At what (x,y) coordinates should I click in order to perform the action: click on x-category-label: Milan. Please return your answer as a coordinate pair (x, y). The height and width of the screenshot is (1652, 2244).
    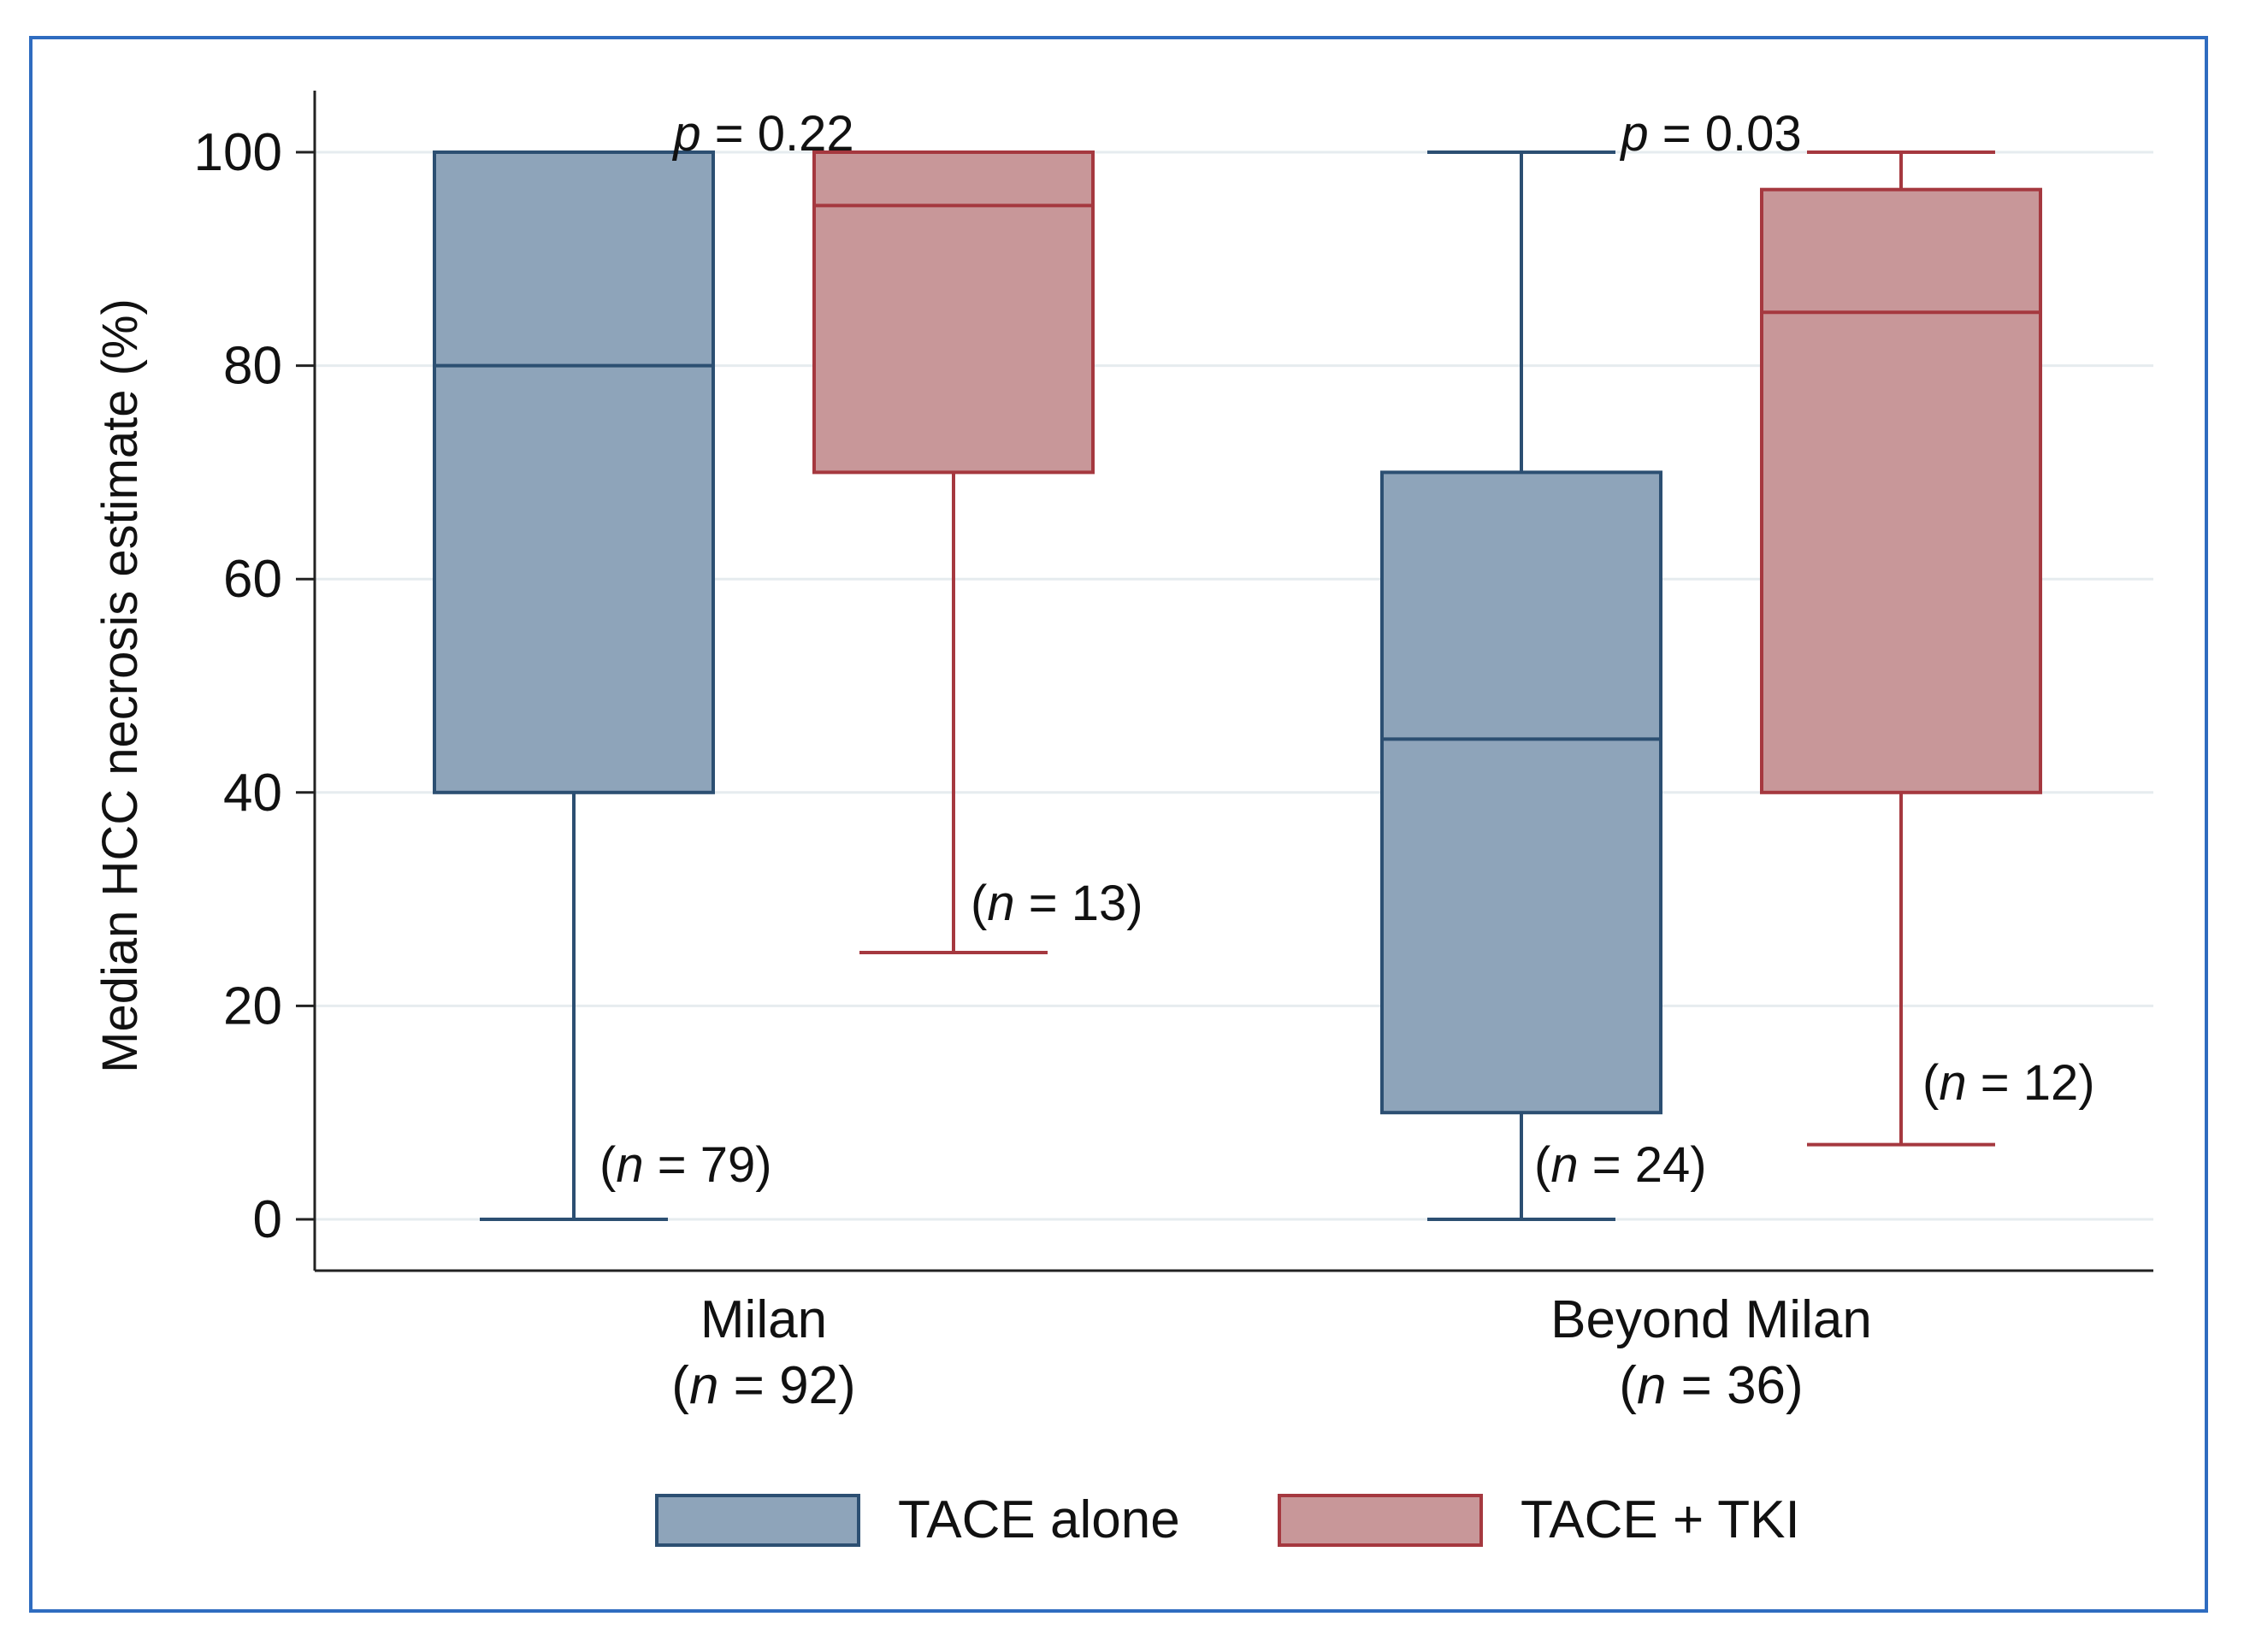
    Looking at the image, I should click on (764, 1319).